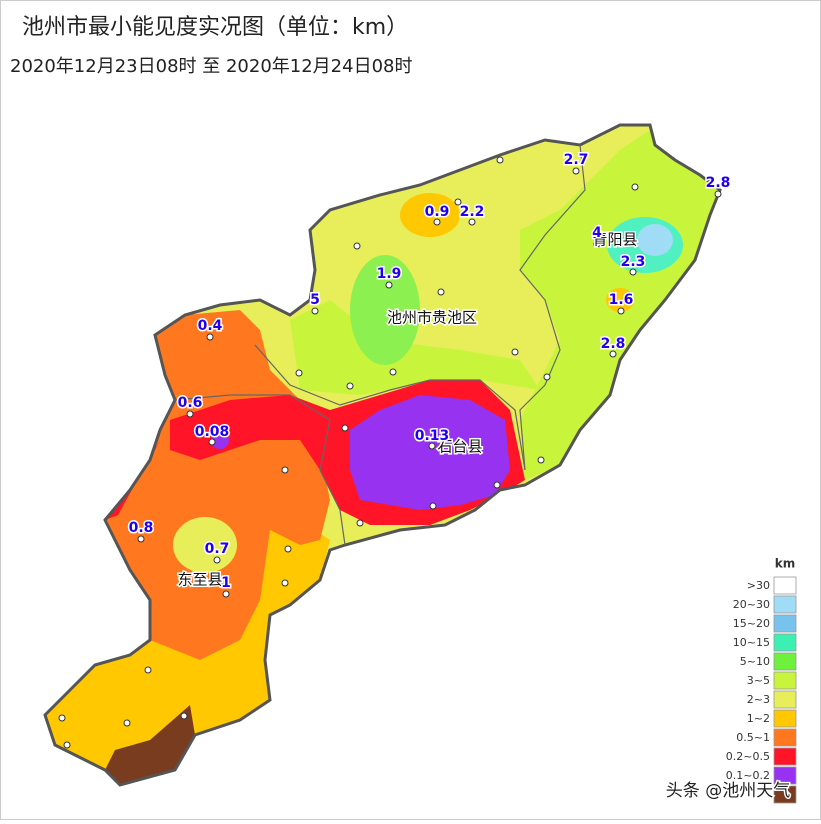 The image size is (821, 824). What do you see at coordinates (217, 549) in the screenshot?
I see `station-value: 0.7` at bounding box center [217, 549].